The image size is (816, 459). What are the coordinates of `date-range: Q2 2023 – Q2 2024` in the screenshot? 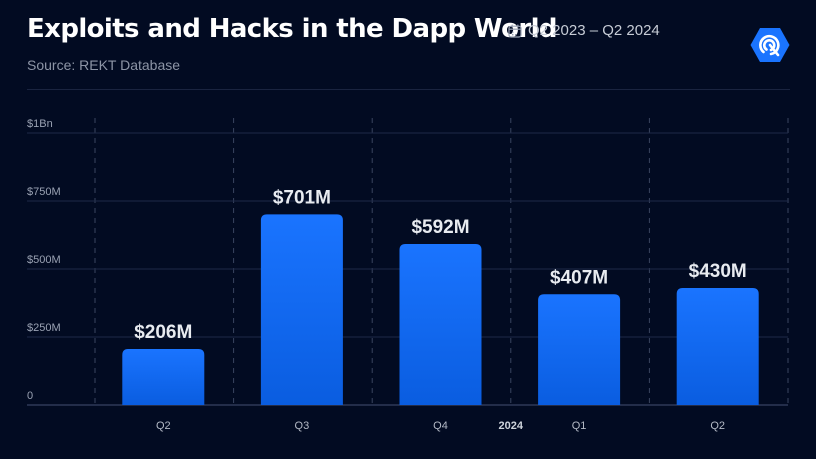 It's located at (584, 30).